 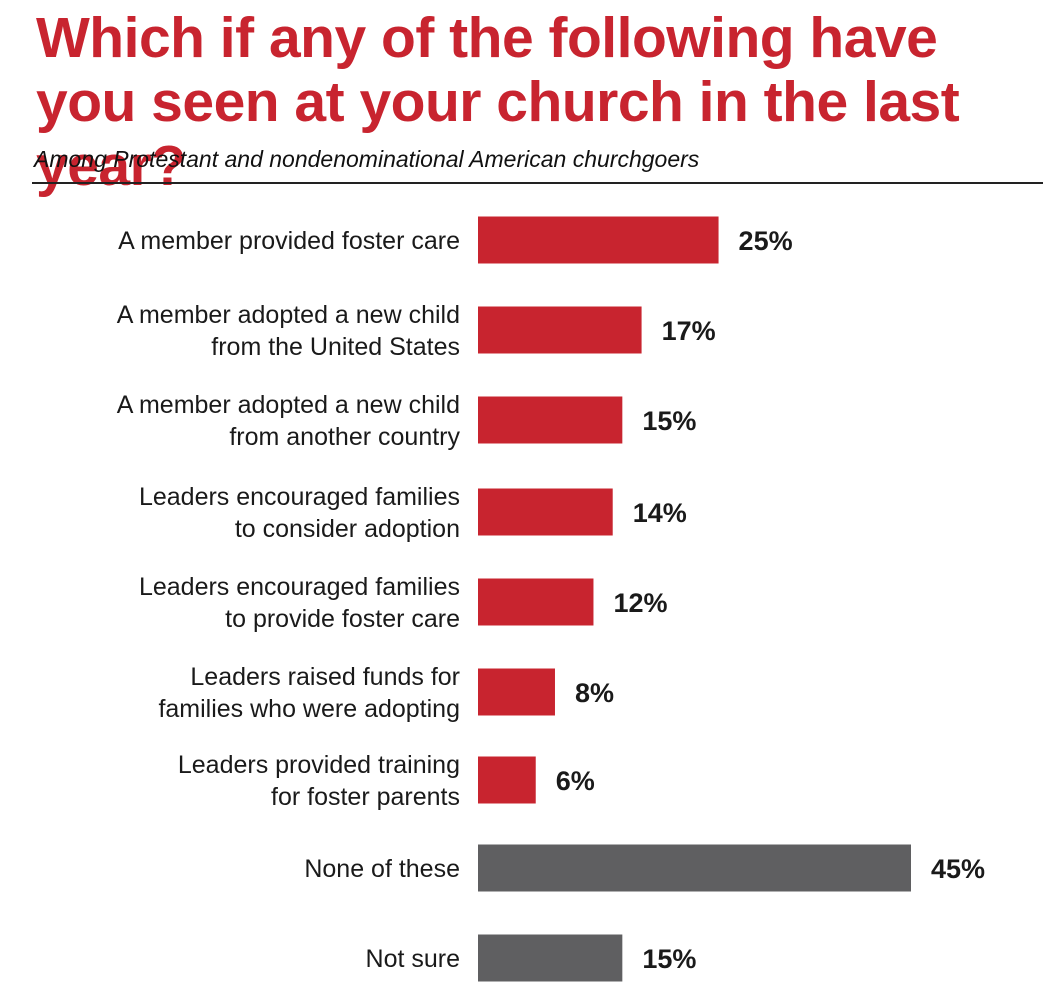 What do you see at coordinates (382, 869) in the screenshot?
I see `category-label-7-line-0: None of these` at bounding box center [382, 869].